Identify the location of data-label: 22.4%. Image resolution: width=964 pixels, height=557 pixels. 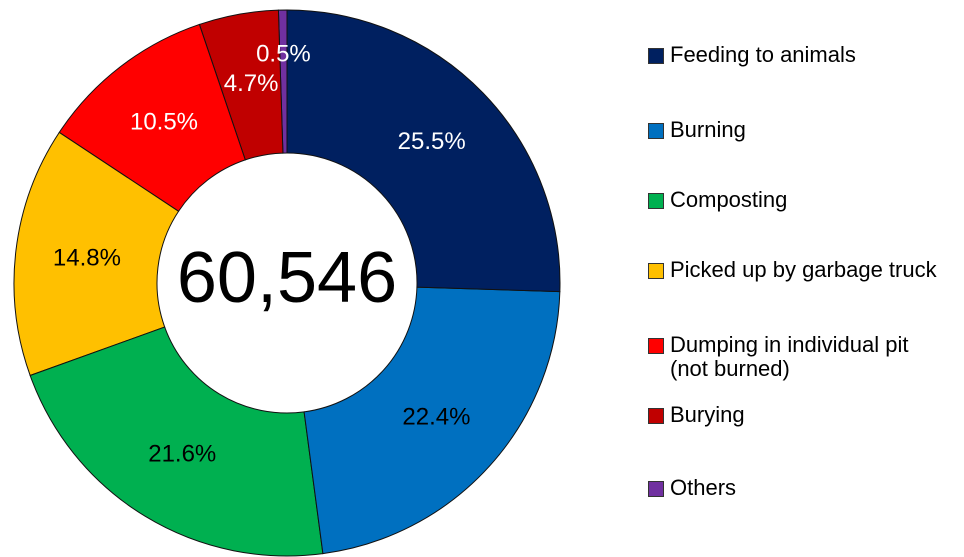
(436, 416).